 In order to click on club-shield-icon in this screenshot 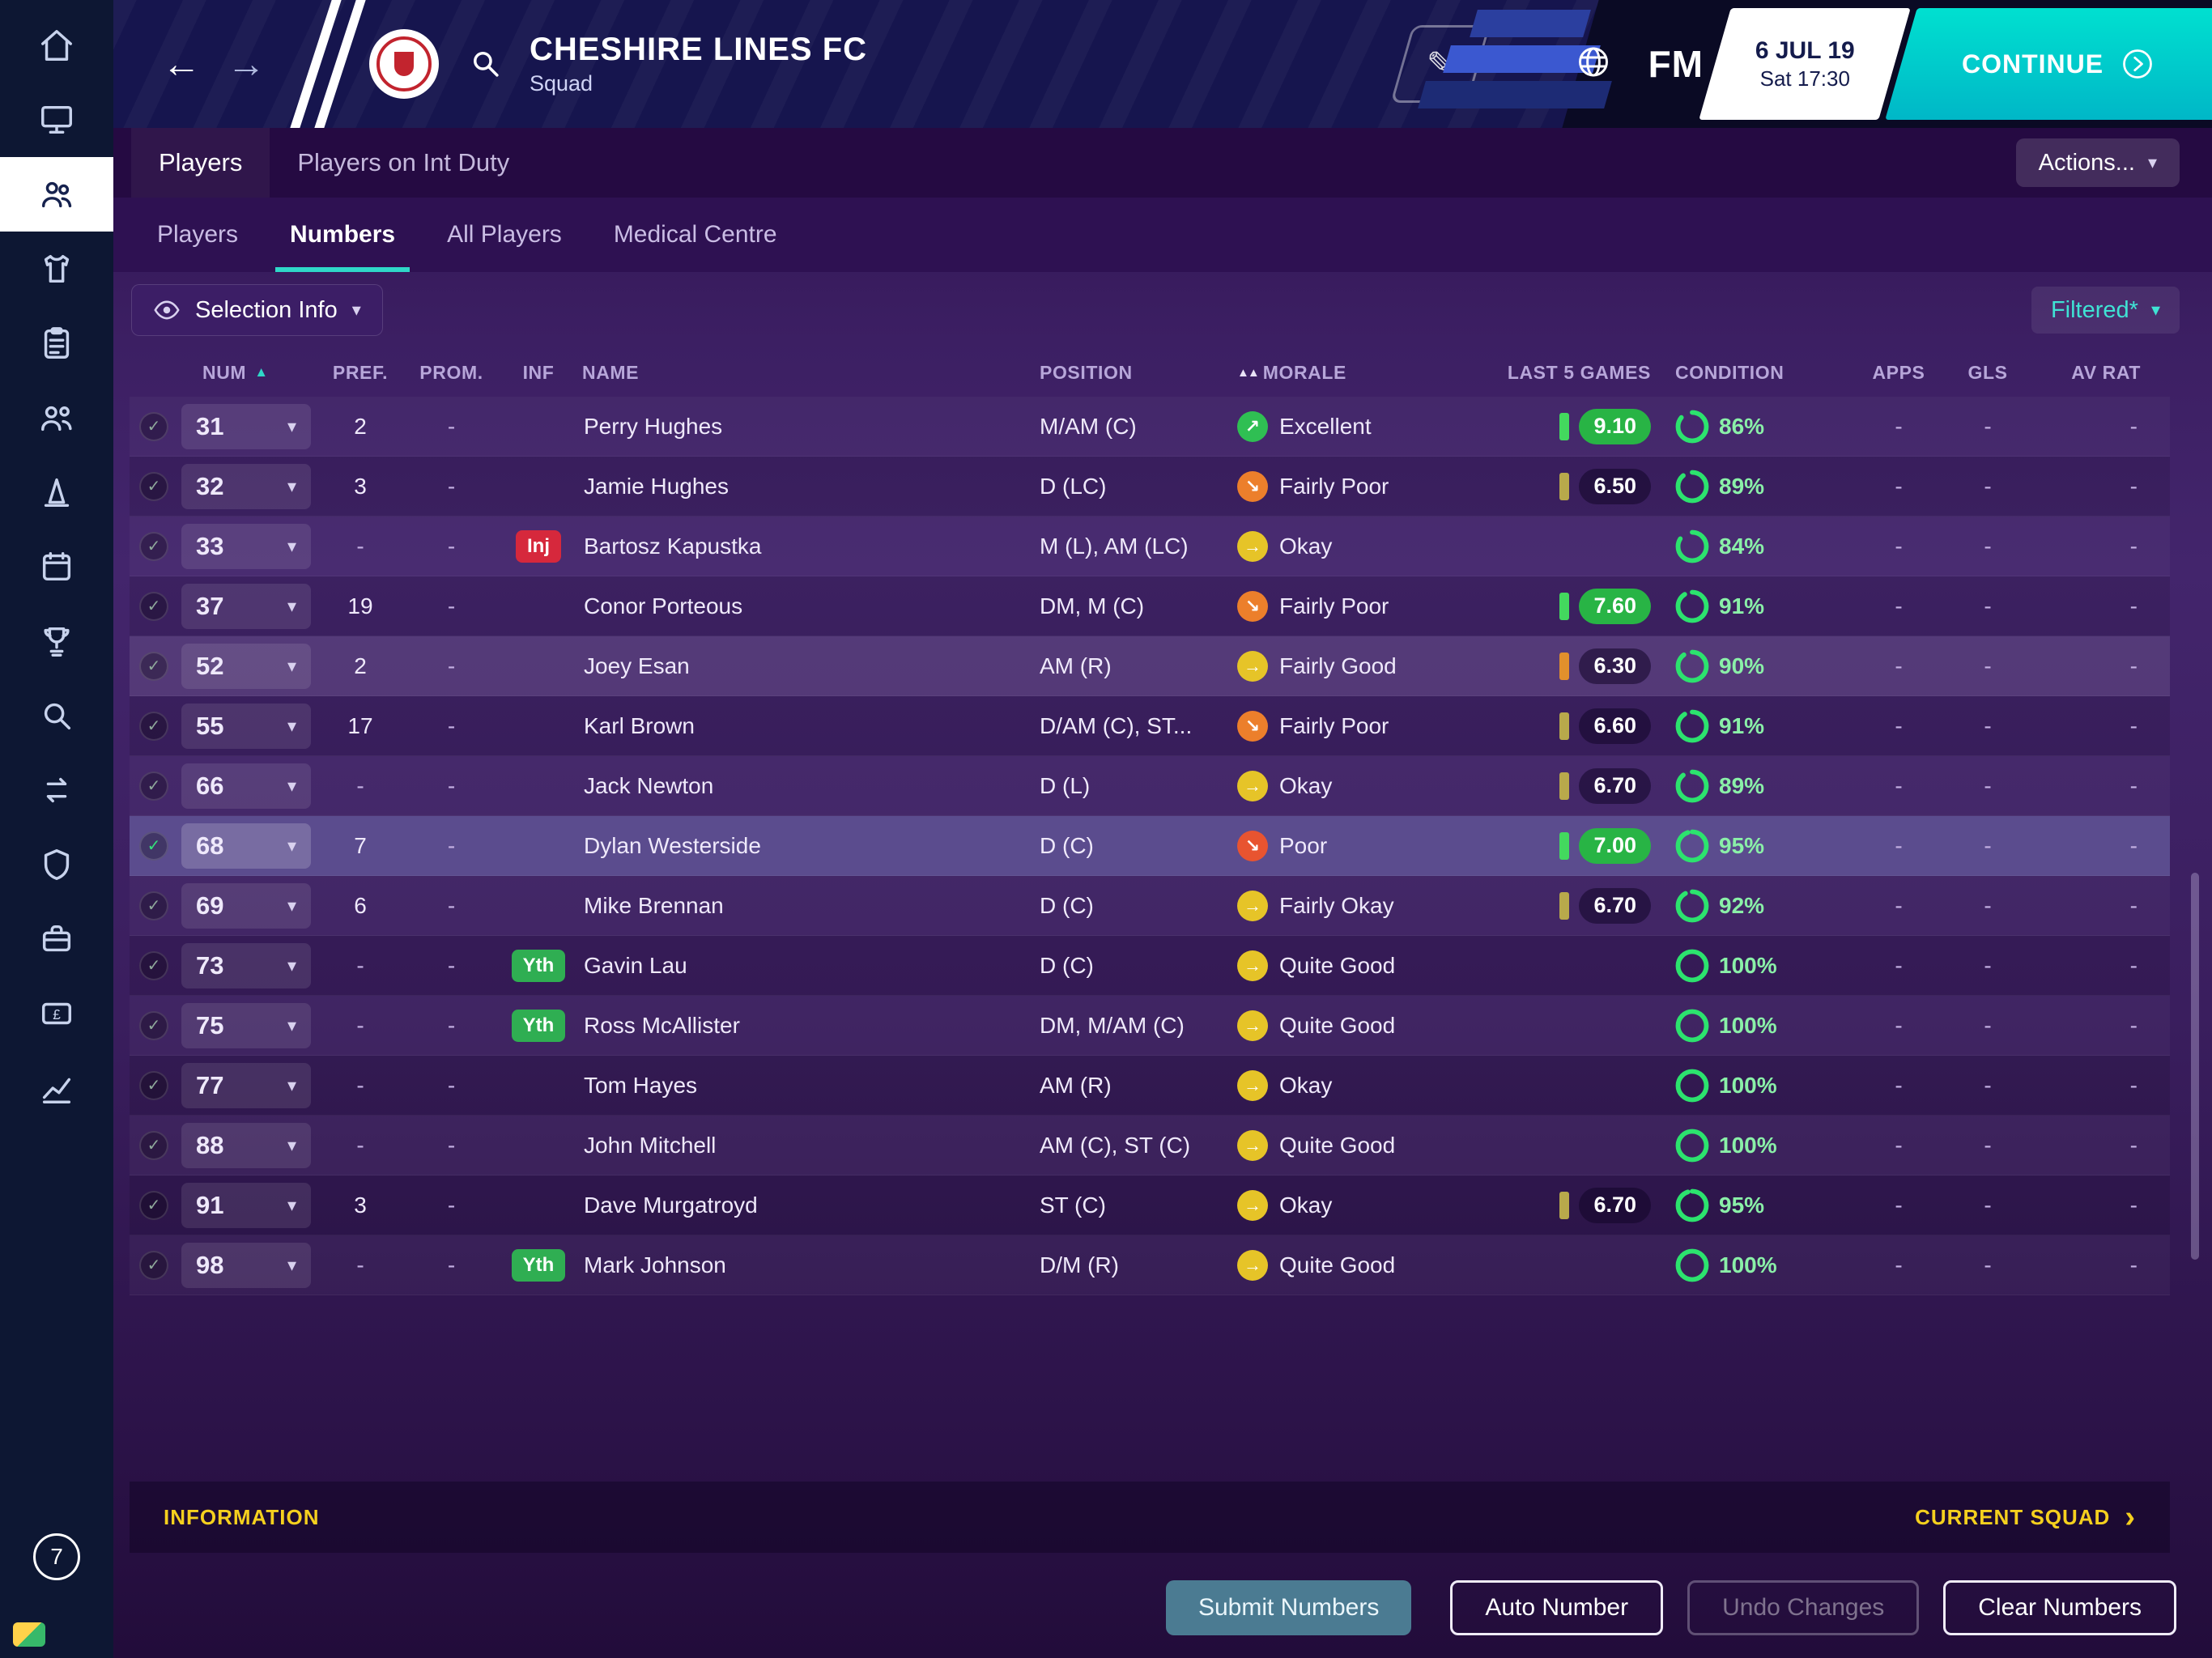, I will do `click(56, 864)`.